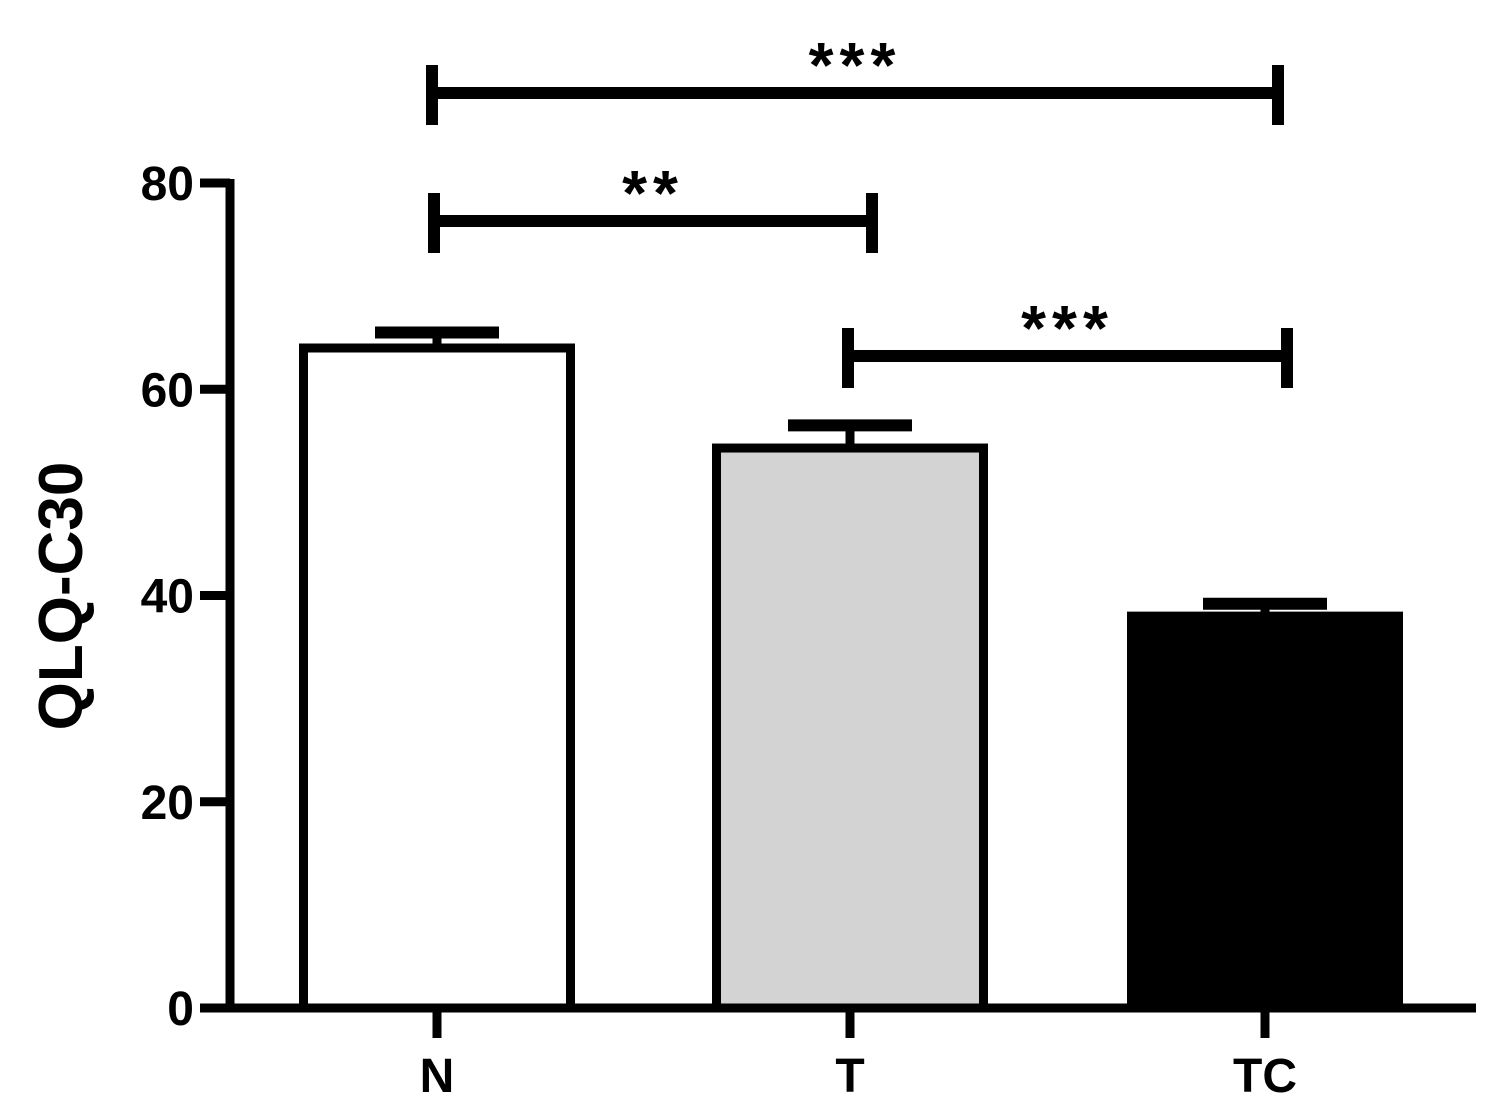 This screenshot has height=1119, width=1498. I want to click on x-tick-label: N, so click(437, 1076).